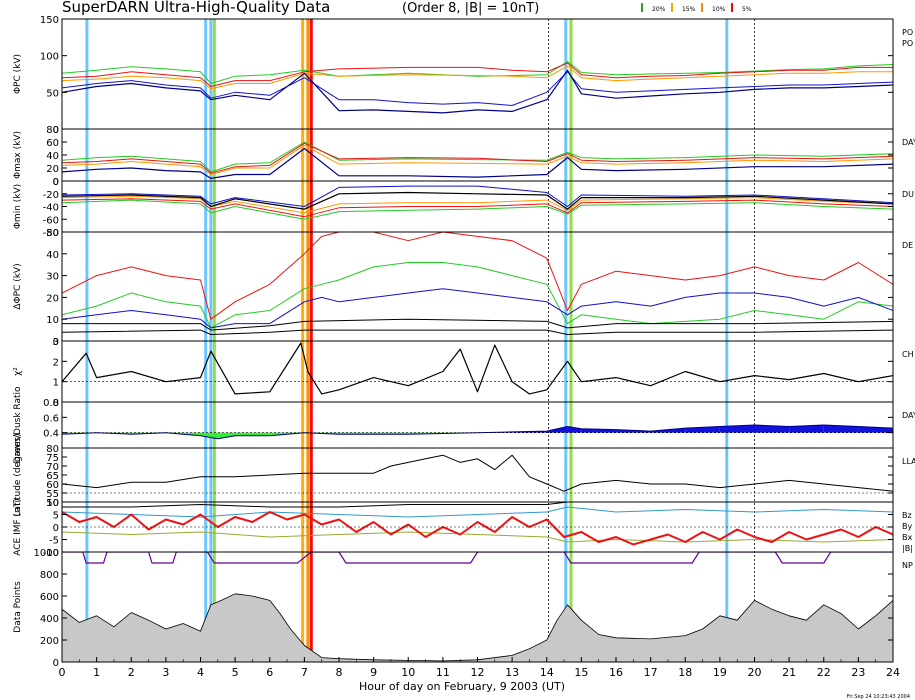 This screenshot has width=915, height=700. What do you see at coordinates (477, 332) in the screenshot?
I see `series-dphi_black2` at bounding box center [477, 332].